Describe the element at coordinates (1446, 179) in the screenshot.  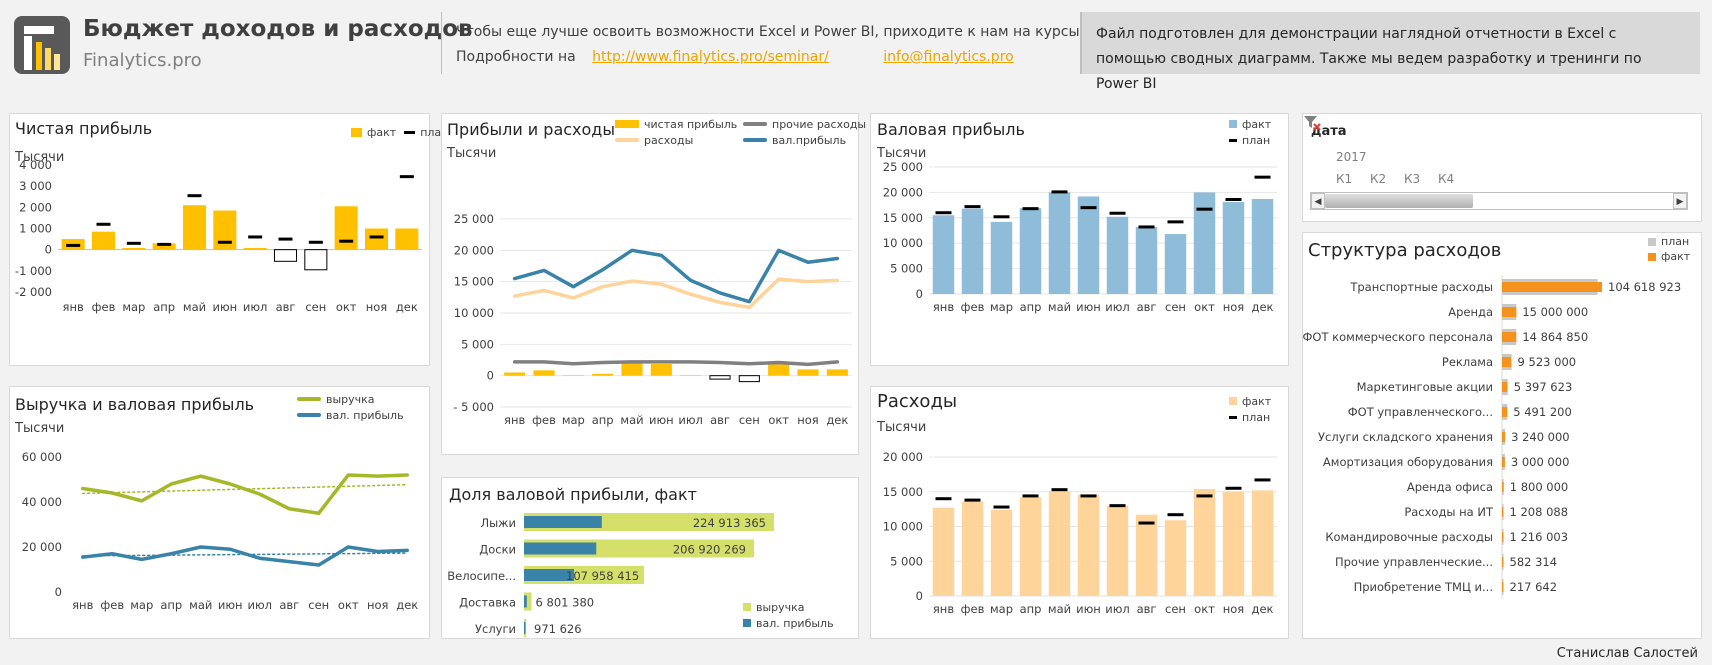
I see `slicer-quarter-4: К4` at that location.